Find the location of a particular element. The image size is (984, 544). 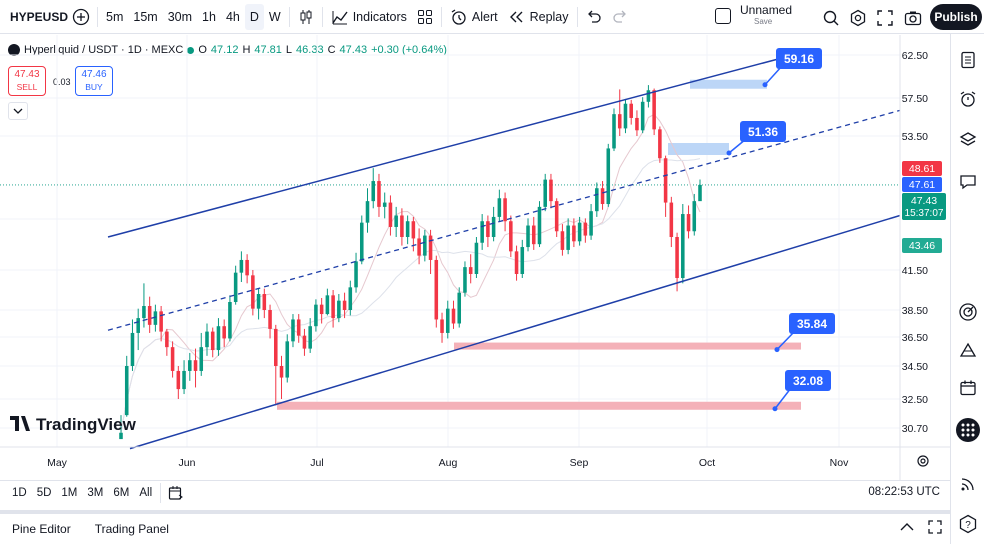

fullscreen-button is located at coordinates (885, 18).